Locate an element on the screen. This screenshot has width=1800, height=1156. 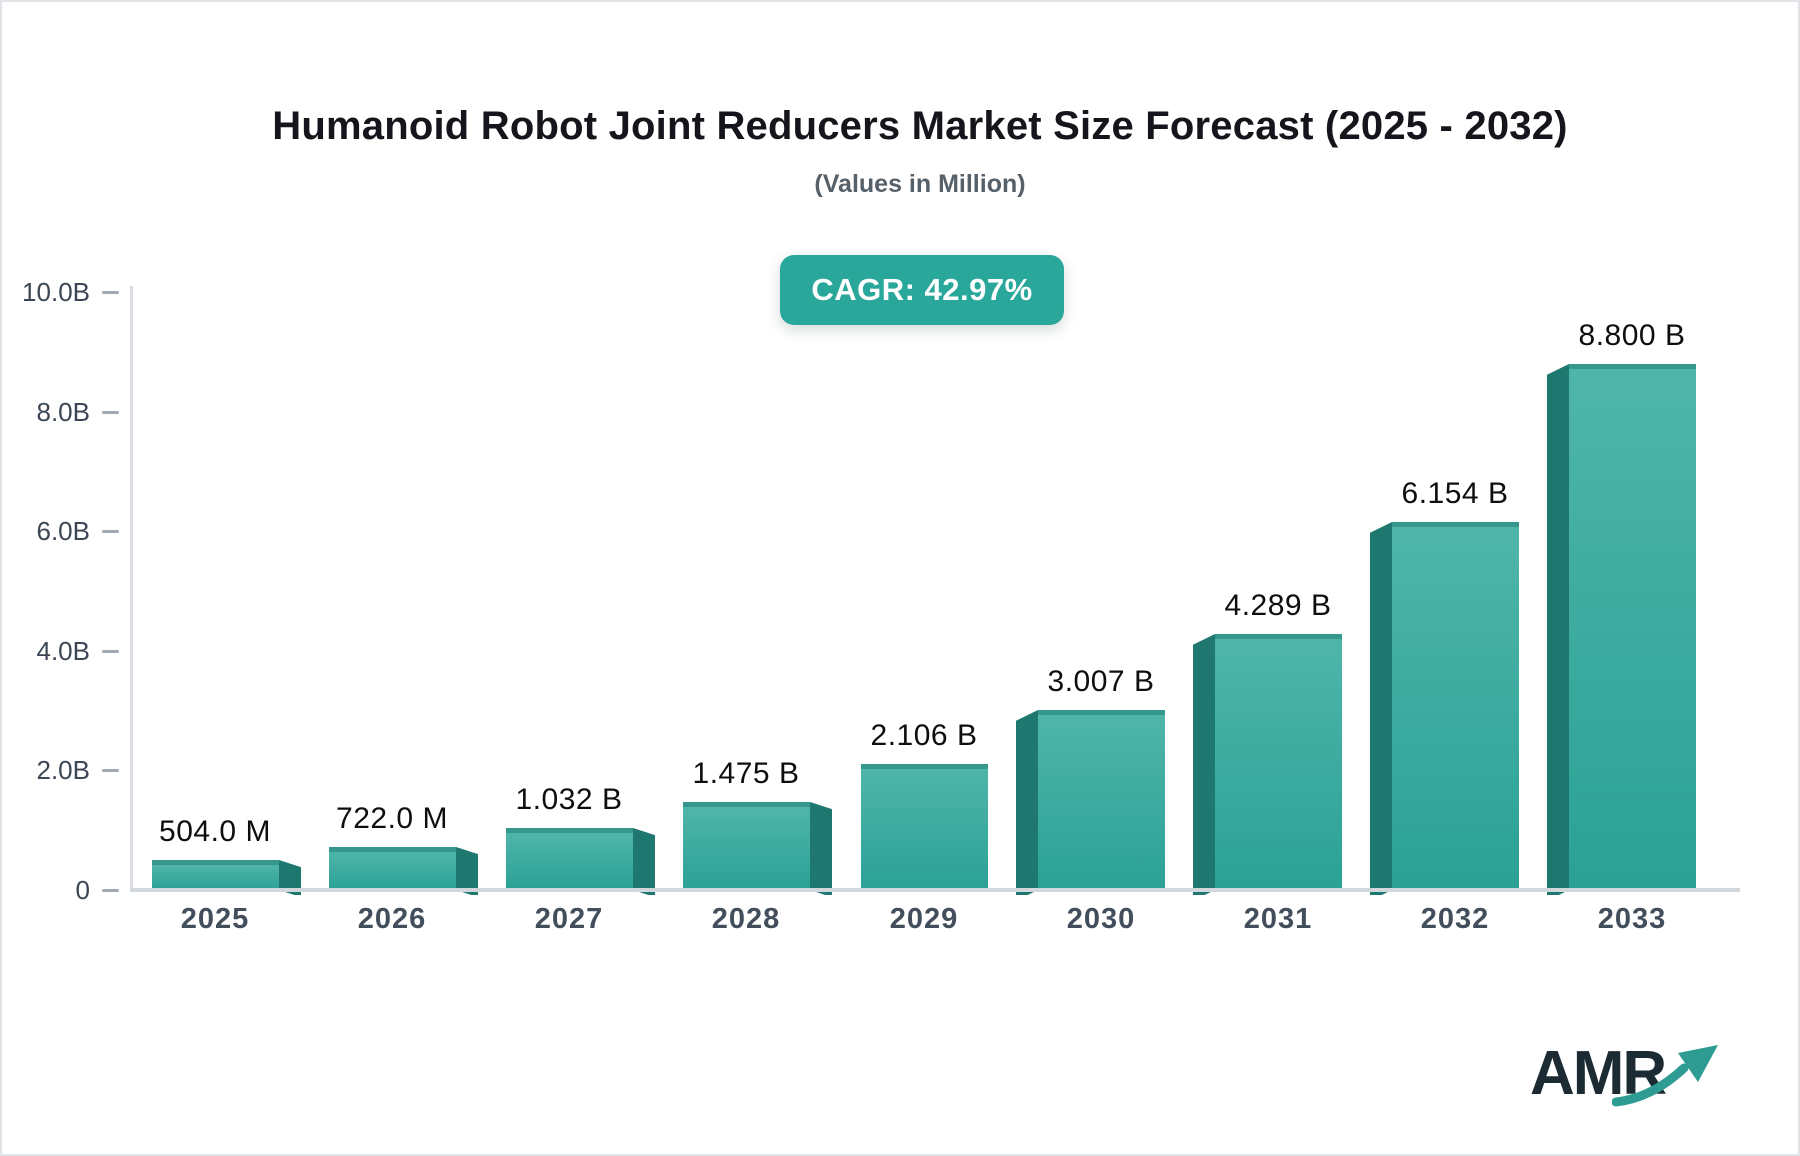
x-label-2025: 2025 is located at coordinates (215, 919).